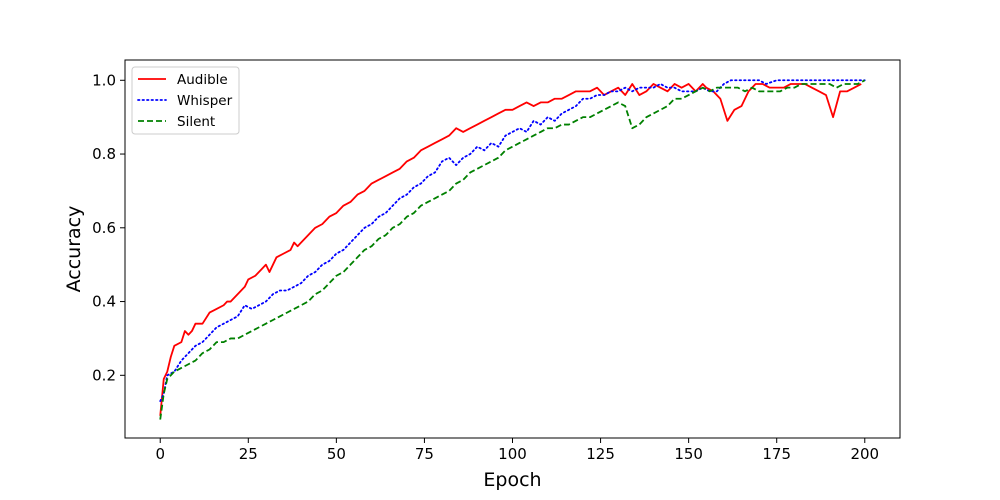  What do you see at coordinates (205, 101) in the screenshot?
I see `legend-label-whisper: Whisper` at bounding box center [205, 101].